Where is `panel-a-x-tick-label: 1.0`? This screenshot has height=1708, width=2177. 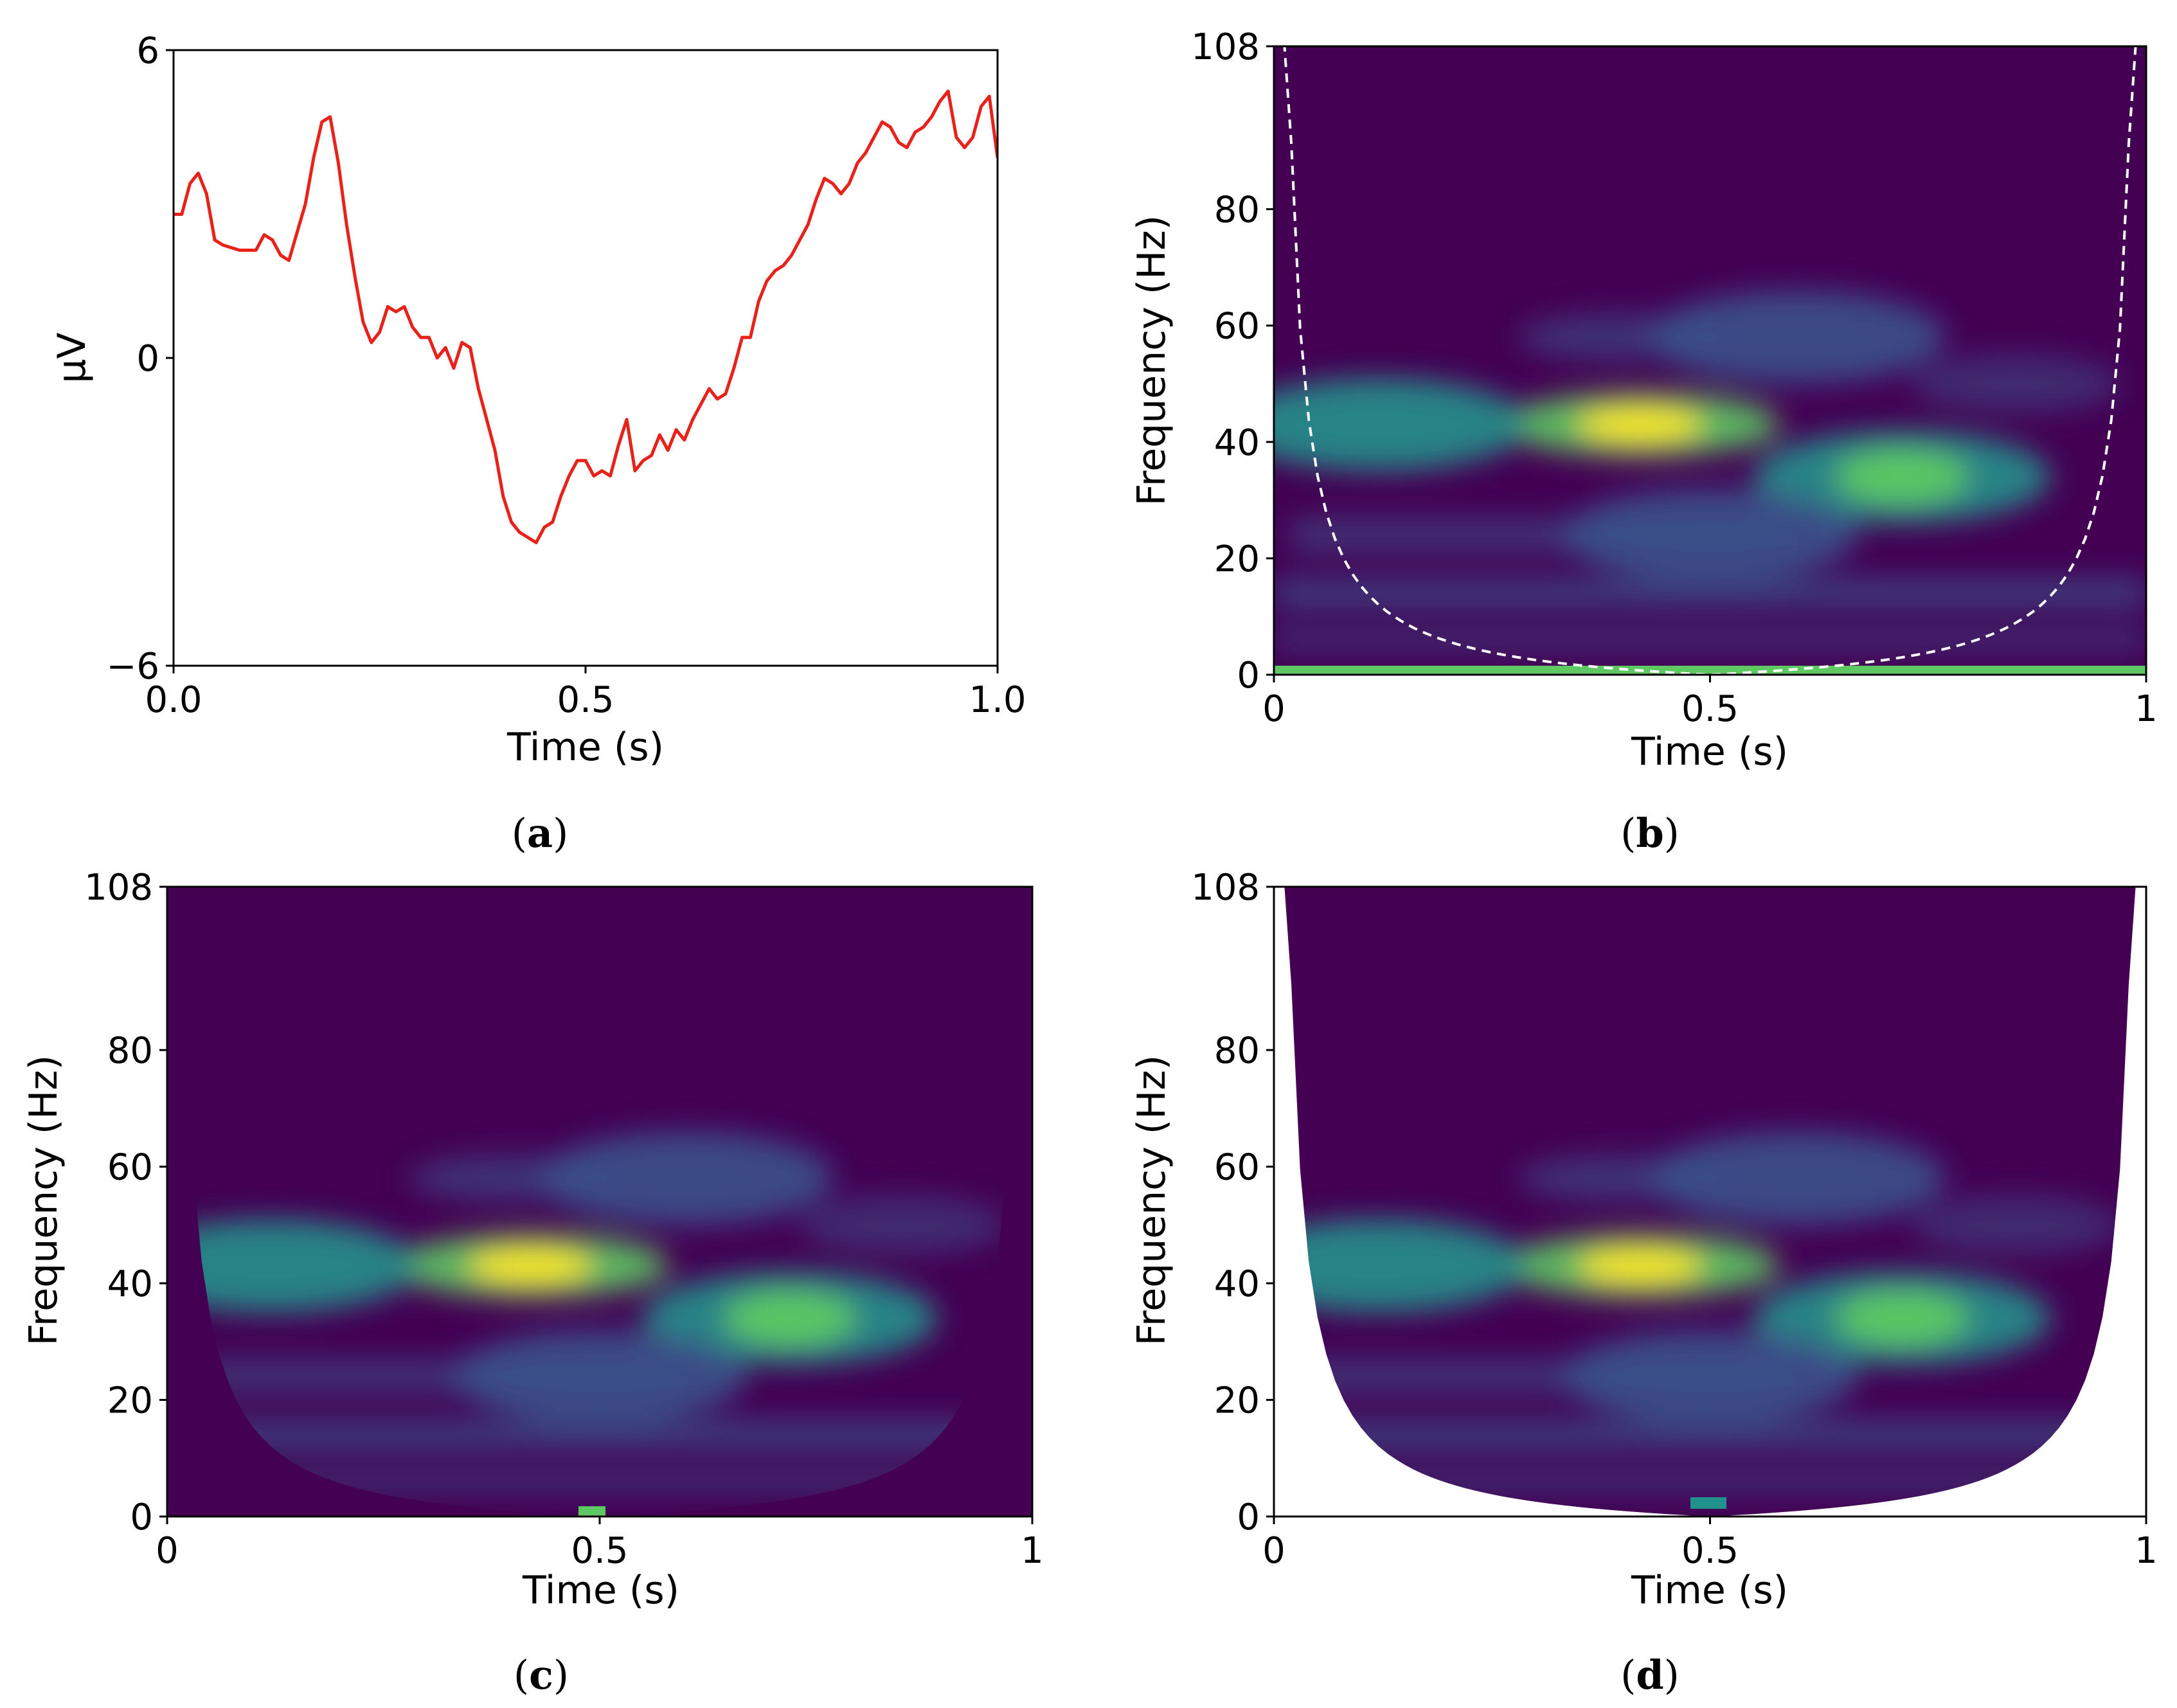
panel-a-x-tick-label: 1.0 is located at coordinates (997, 700).